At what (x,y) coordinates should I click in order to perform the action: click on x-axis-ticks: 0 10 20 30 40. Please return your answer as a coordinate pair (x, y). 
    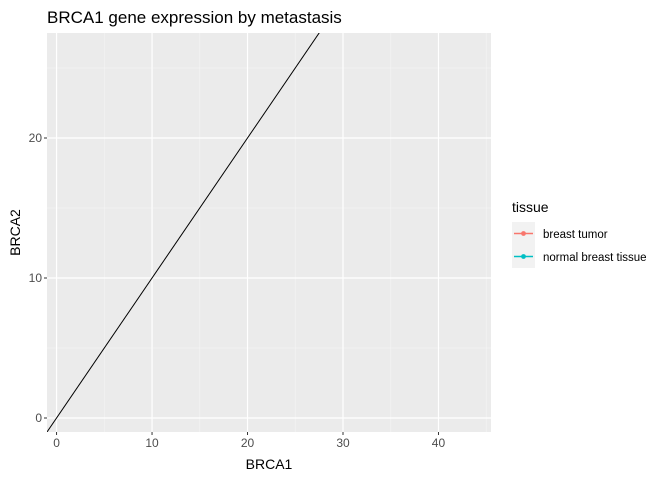
    Looking at the image, I should click on (249, 441).